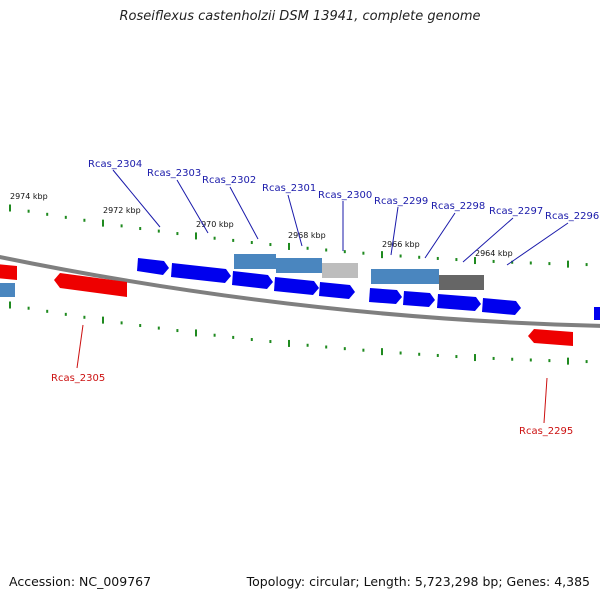 The image size is (600, 600). What do you see at coordinates (572, 216) in the screenshot?
I see `gene-label: Rcas_2296` at bounding box center [572, 216].